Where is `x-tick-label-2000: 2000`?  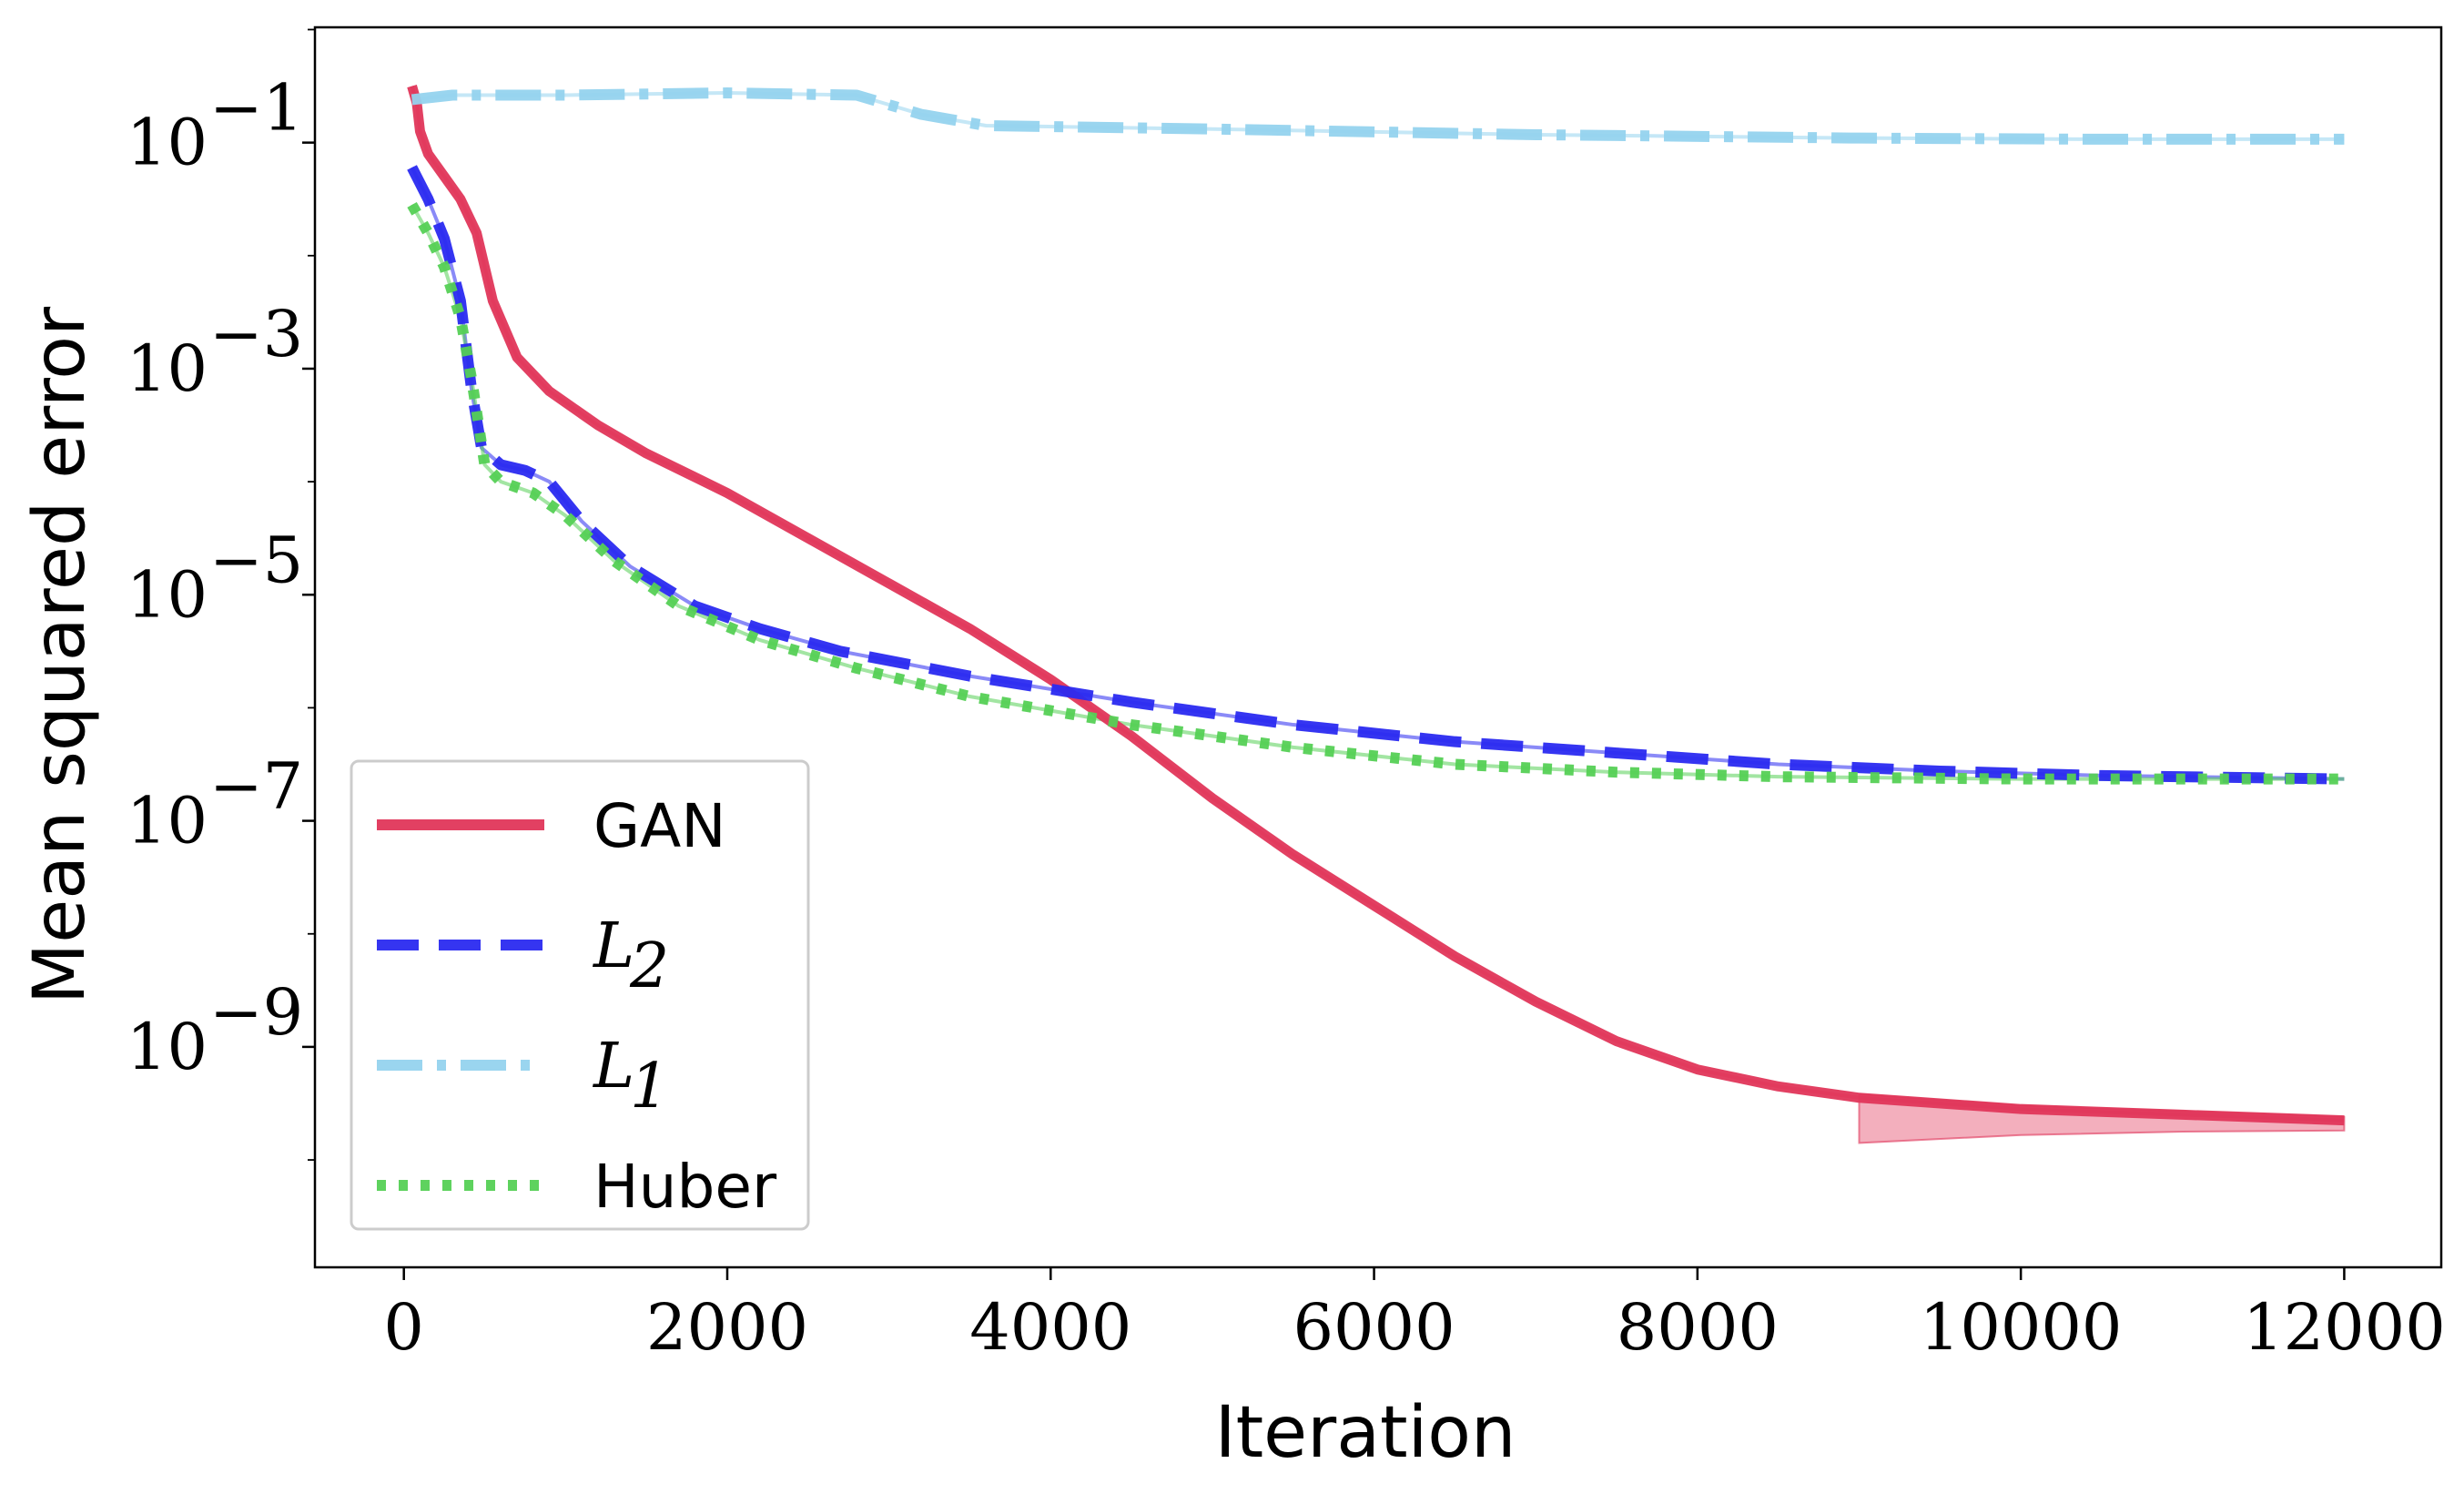 x-tick-label-2000: 2000 is located at coordinates (727, 1327).